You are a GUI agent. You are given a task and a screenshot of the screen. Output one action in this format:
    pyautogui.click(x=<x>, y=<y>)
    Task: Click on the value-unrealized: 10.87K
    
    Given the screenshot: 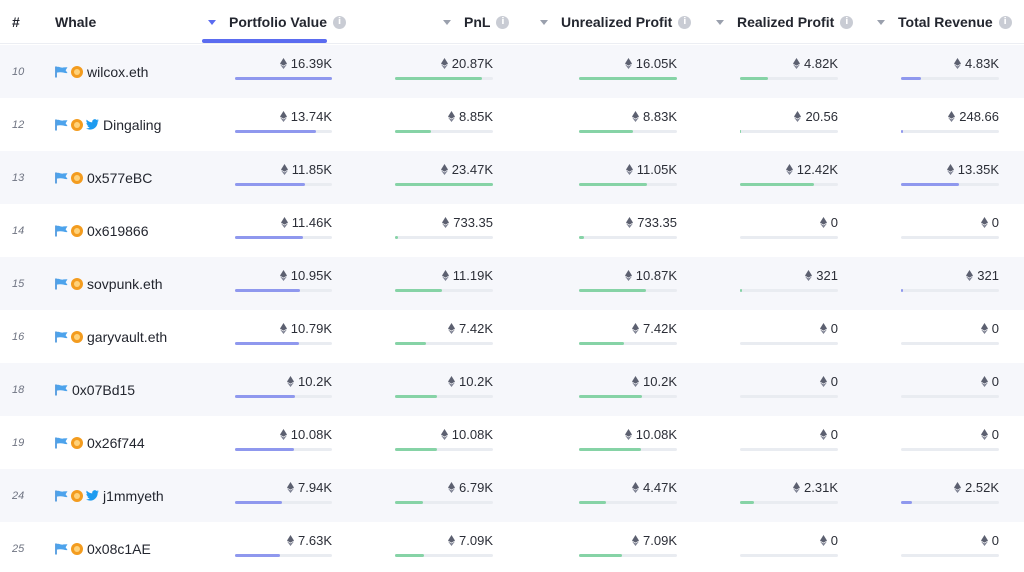 What is the action you would take?
    pyautogui.click(x=656, y=275)
    